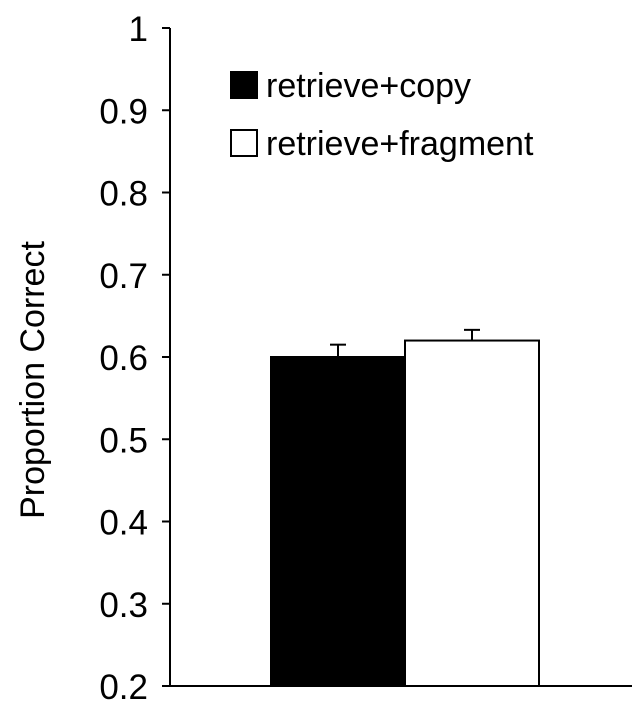  I want to click on y-tick-label-6: 0.8, so click(123, 194).